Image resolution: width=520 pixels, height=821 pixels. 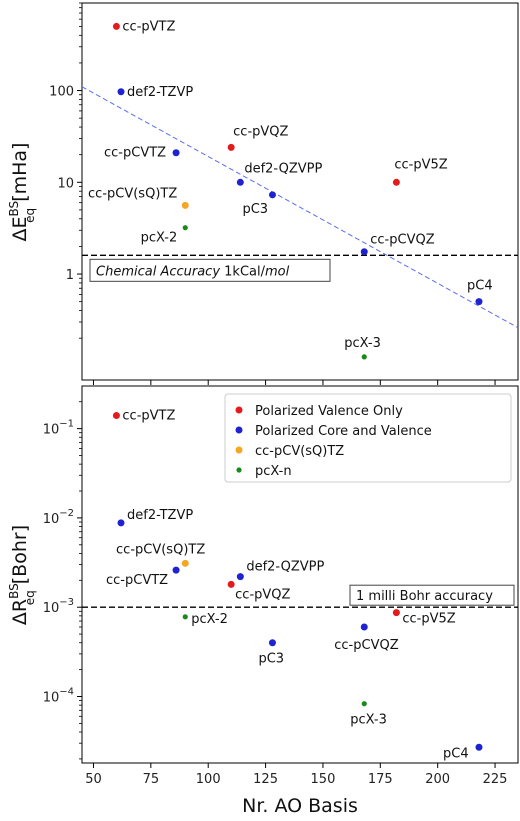 I want to click on energy-y-ticks: 1 10 100, so click(x=65, y=170).